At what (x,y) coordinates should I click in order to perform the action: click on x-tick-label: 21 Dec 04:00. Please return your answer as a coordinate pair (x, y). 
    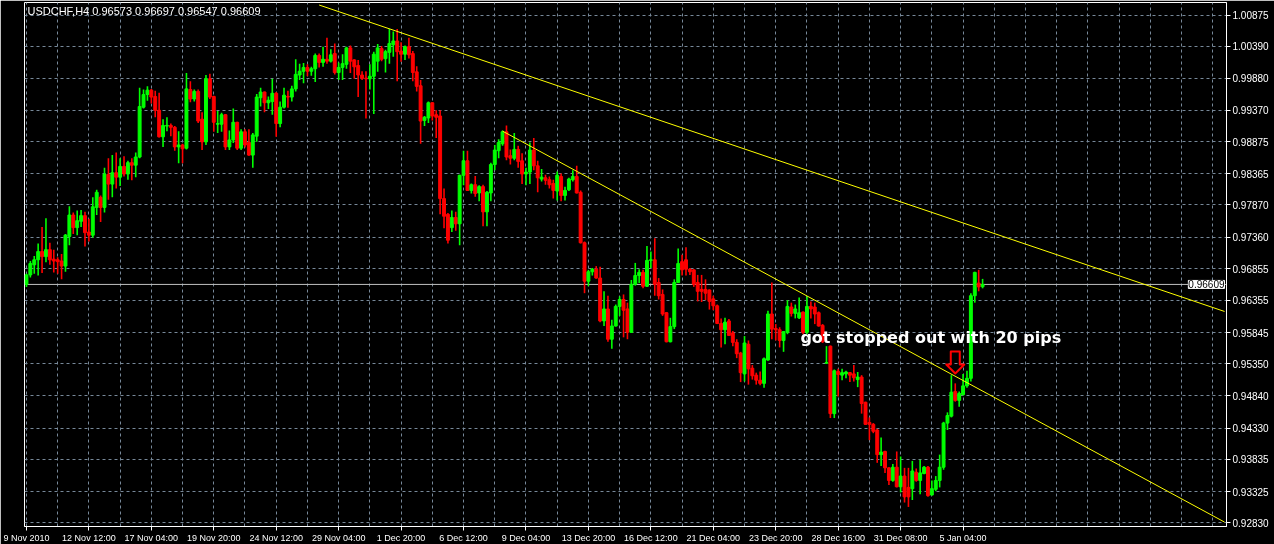
    Looking at the image, I should click on (713, 537).